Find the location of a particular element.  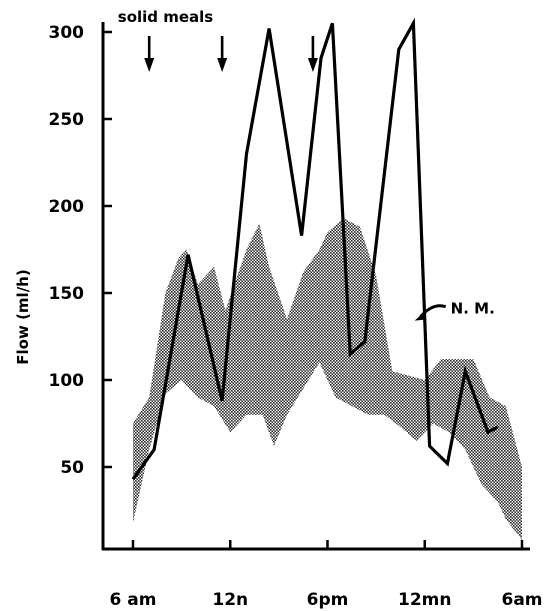

nm-pointer-head is located at coordinates (420, 315).